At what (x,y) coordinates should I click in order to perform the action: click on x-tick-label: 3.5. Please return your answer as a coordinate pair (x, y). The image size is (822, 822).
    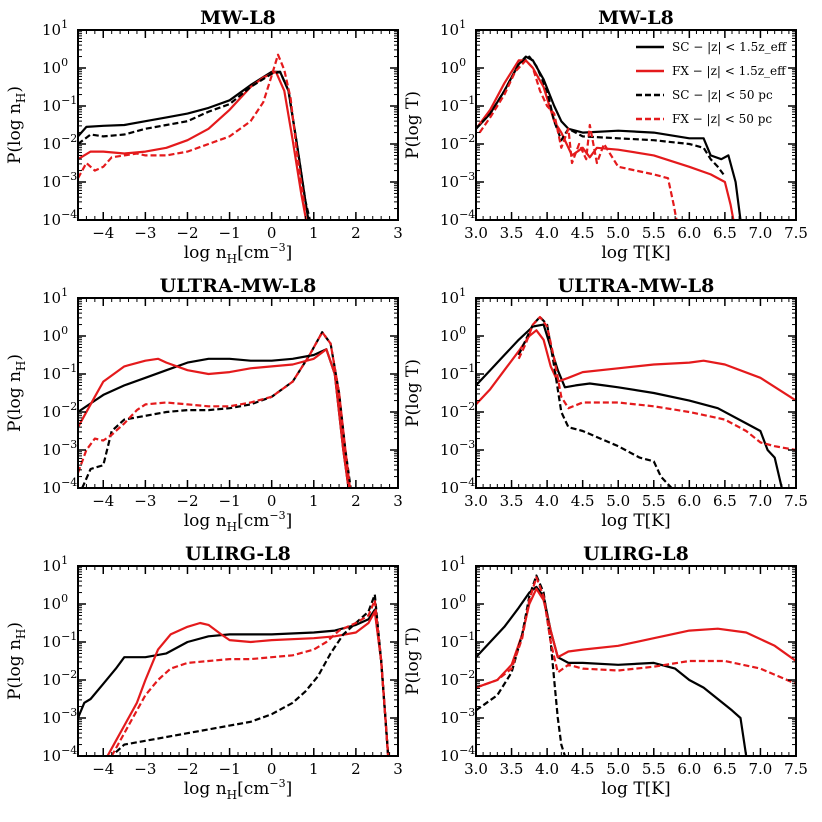
    Looking at the image, I should click on (512, 501).